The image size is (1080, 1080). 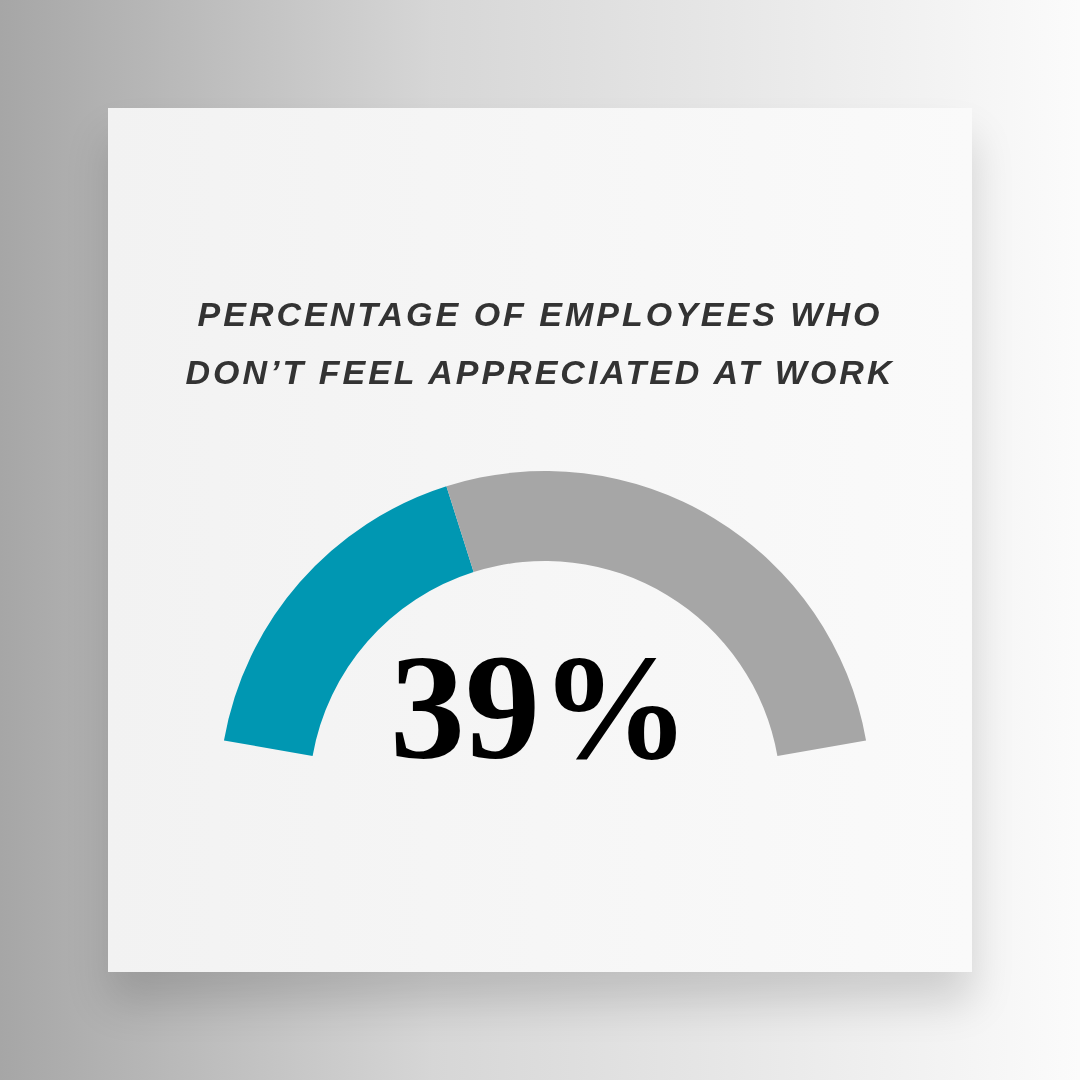 What do you see at coordinates (540, 707) in the screenshot?
I see `data-label: 39%` at bounding box center [540, 707].